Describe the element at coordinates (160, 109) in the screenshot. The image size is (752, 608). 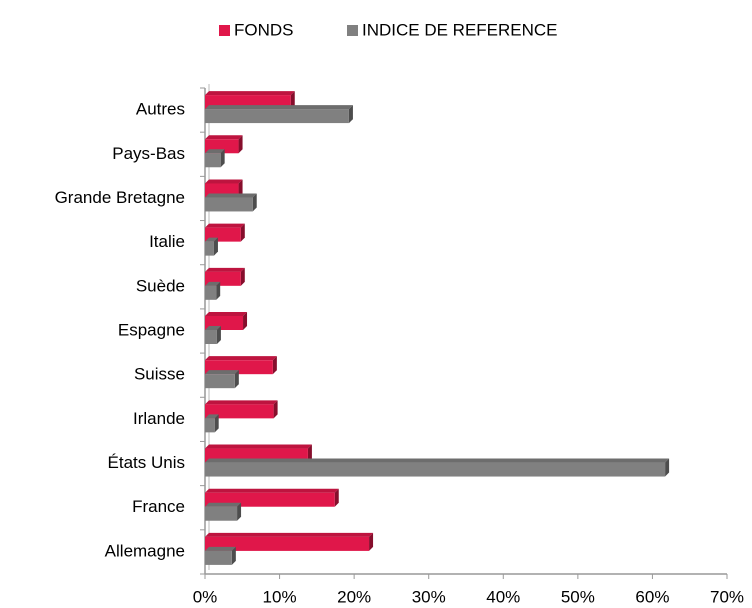
I see `y-tick-label: Autres` at that location.